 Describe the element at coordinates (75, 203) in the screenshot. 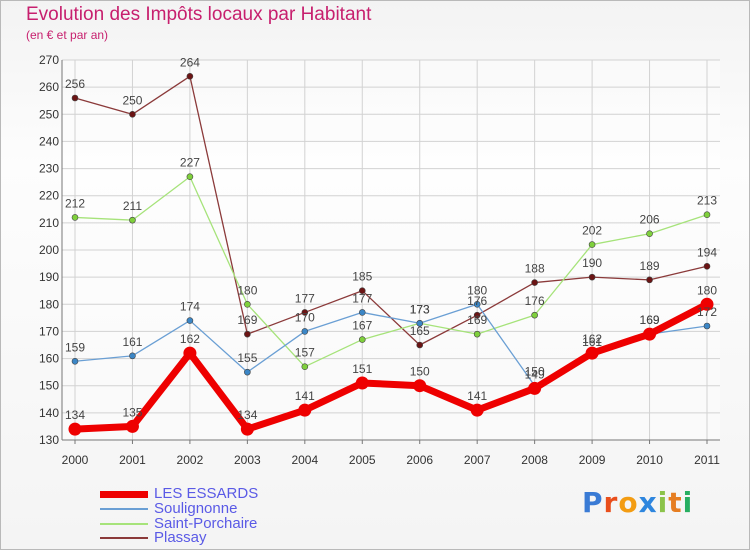

I see `data-label-saint-porchaire: 212` at that location.